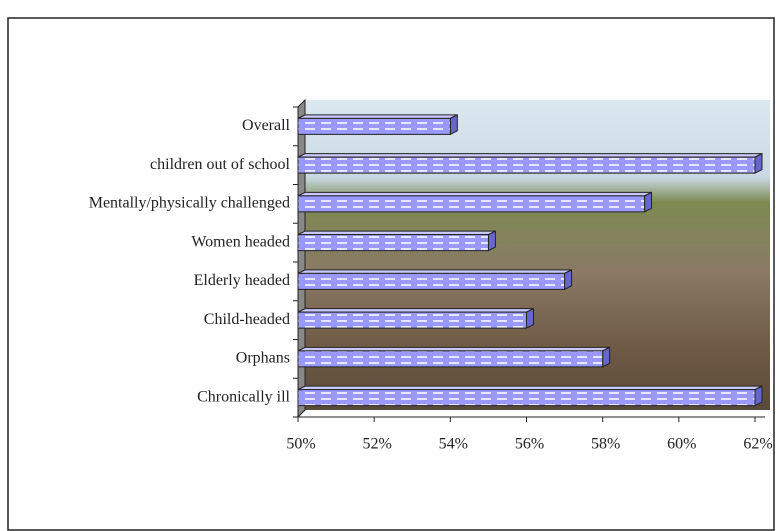  Describe the element at coordinates (263, 358) in the screenshot. I see `y-tick-label: Orphans` at that location.